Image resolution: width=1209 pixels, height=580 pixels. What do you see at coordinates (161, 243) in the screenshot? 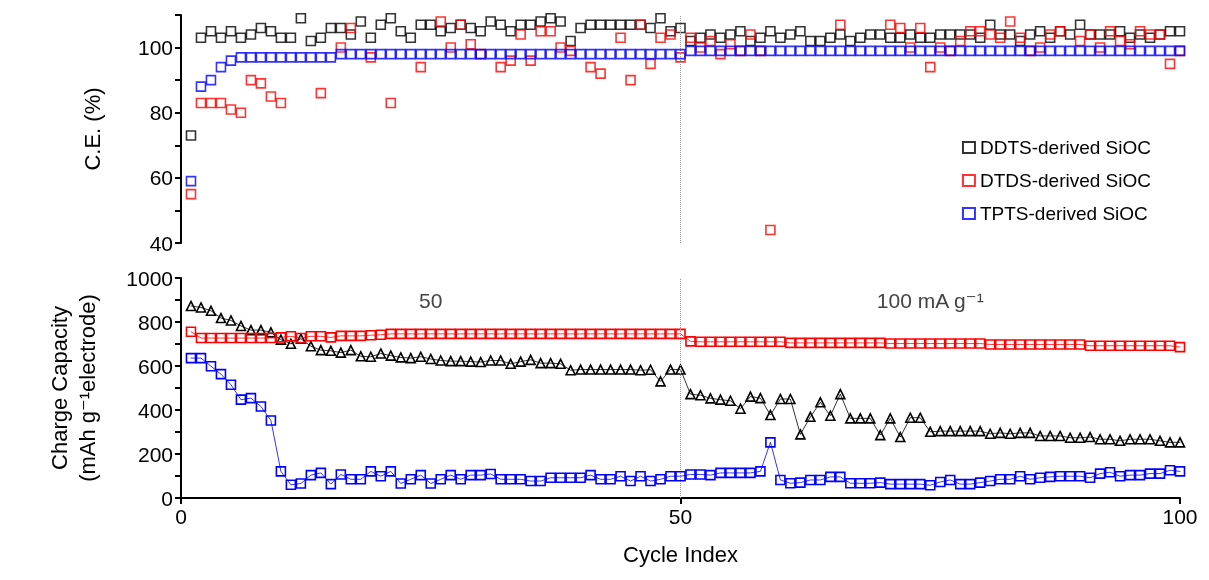
I see `y-tick-label: 40` at bounding box center [161, 243].